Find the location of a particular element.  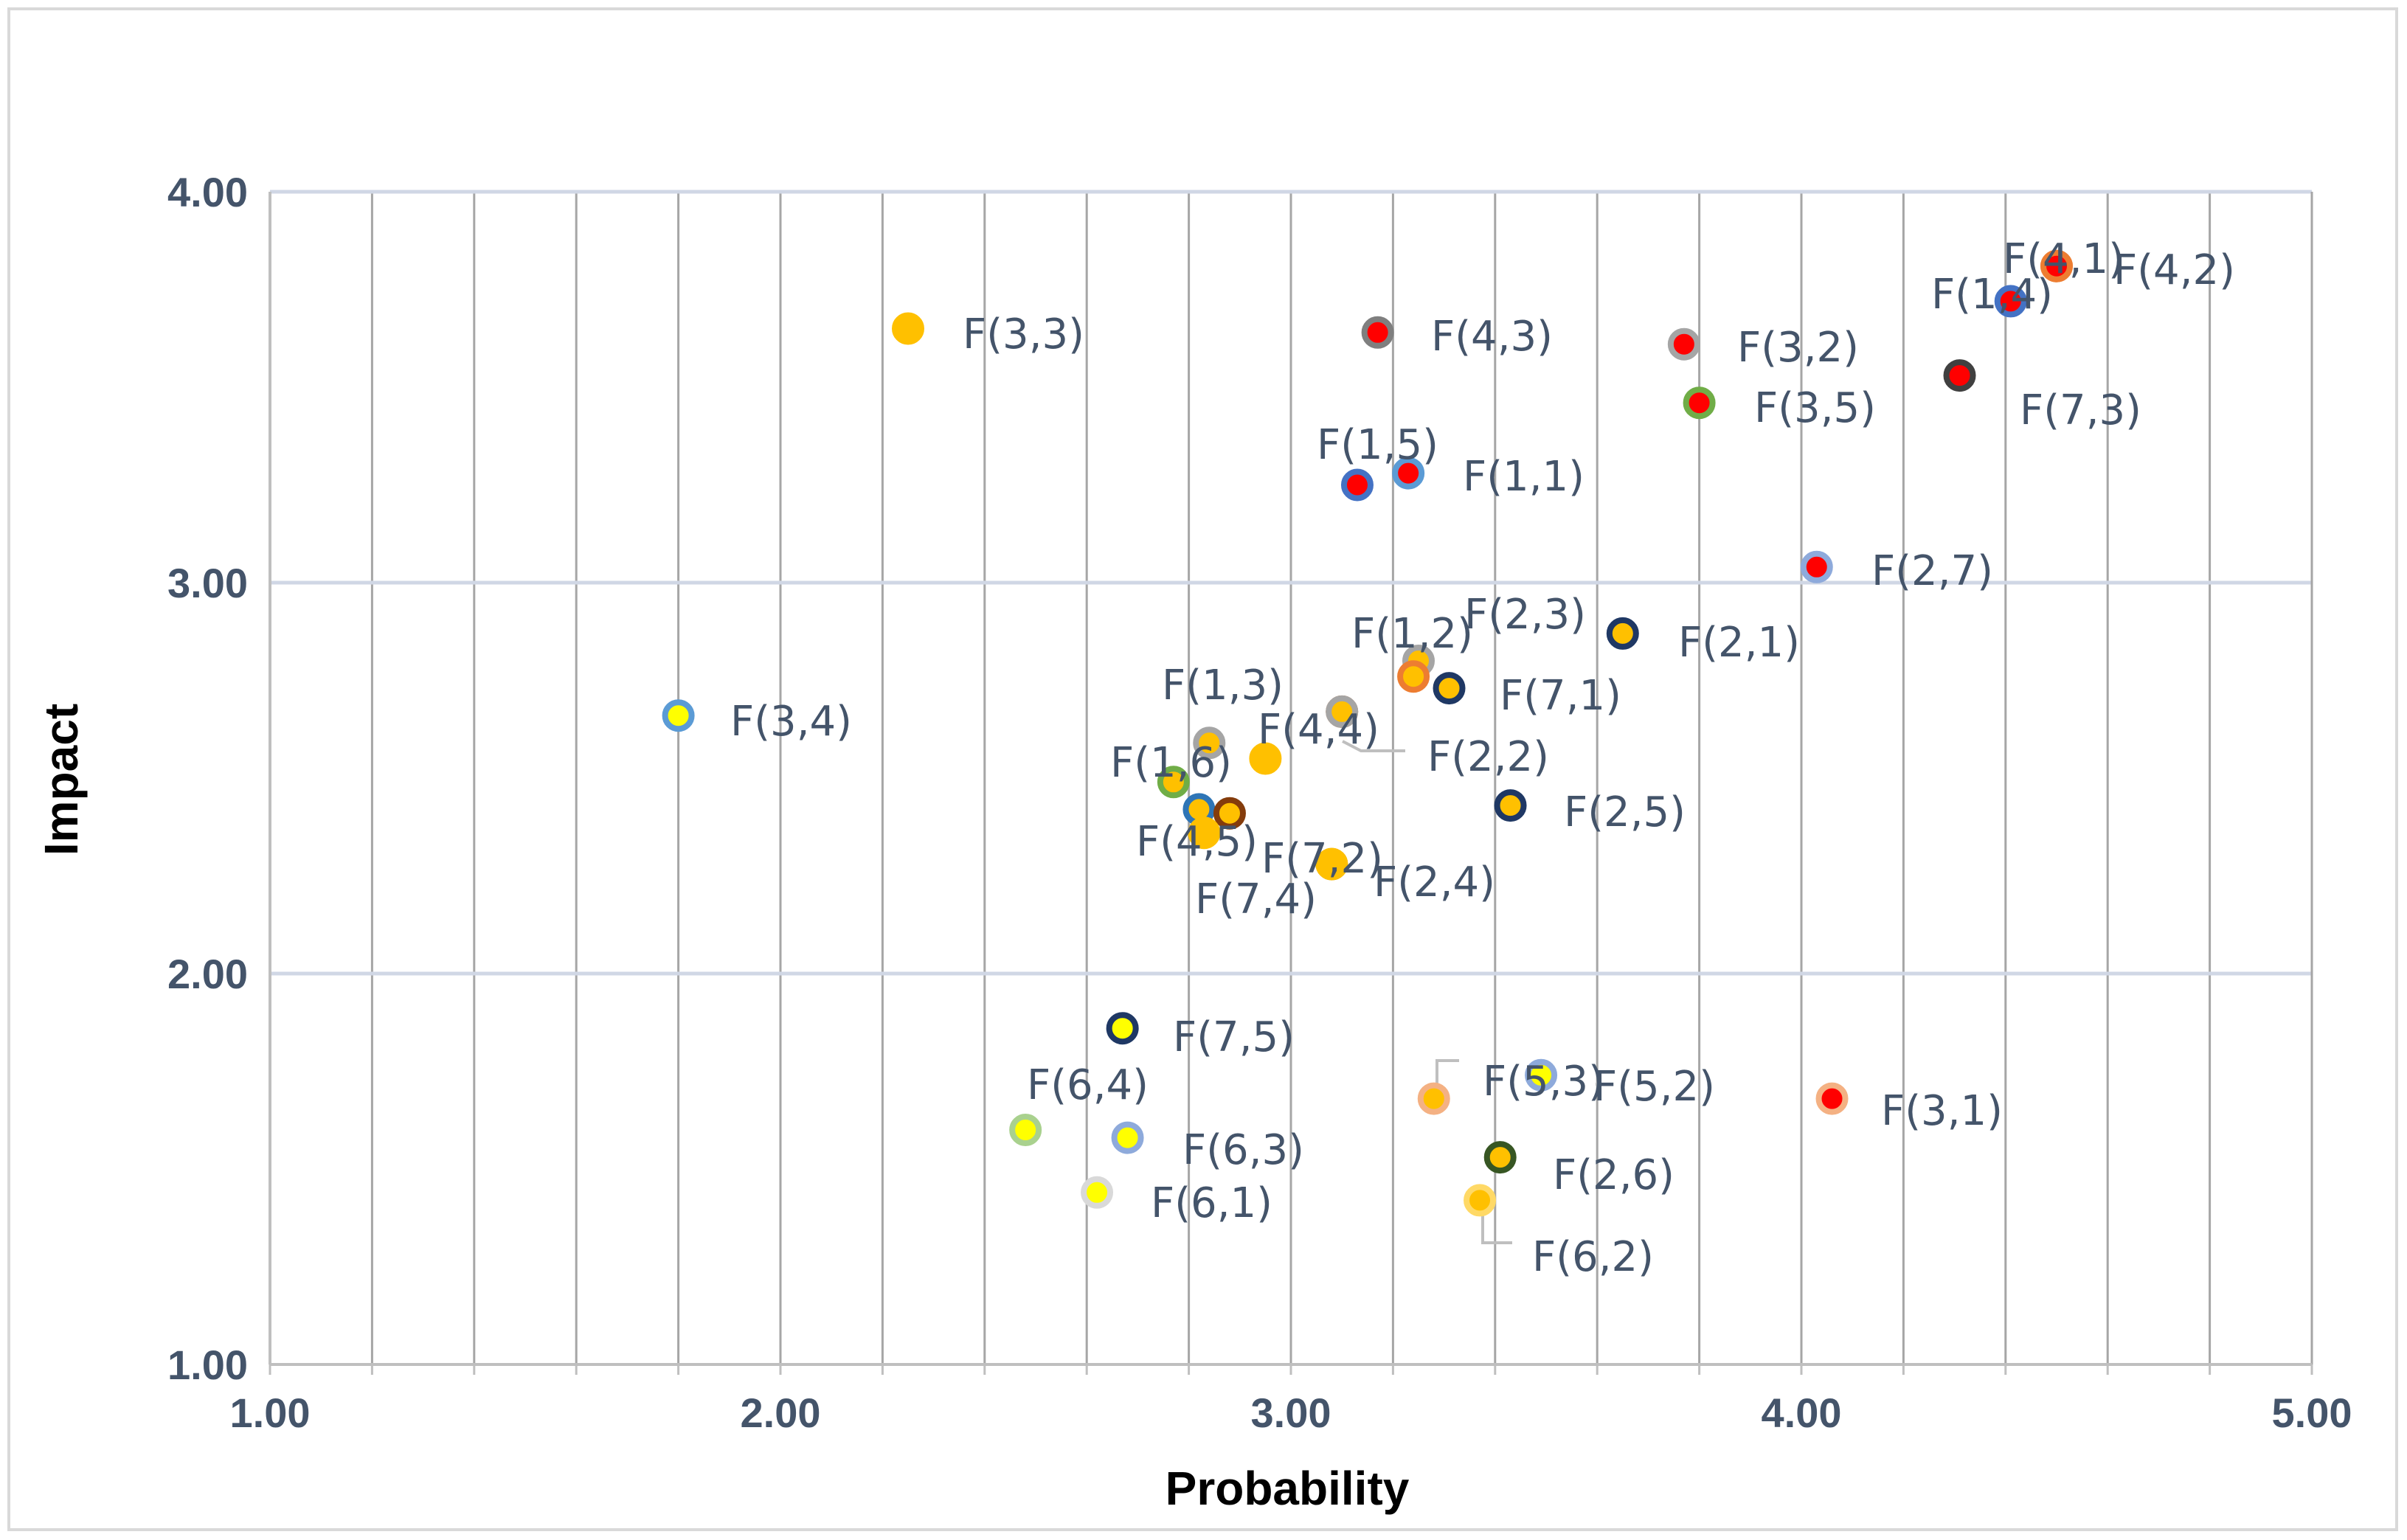

x-tick-label: 2.00 is located at coordinates (781, 1413).